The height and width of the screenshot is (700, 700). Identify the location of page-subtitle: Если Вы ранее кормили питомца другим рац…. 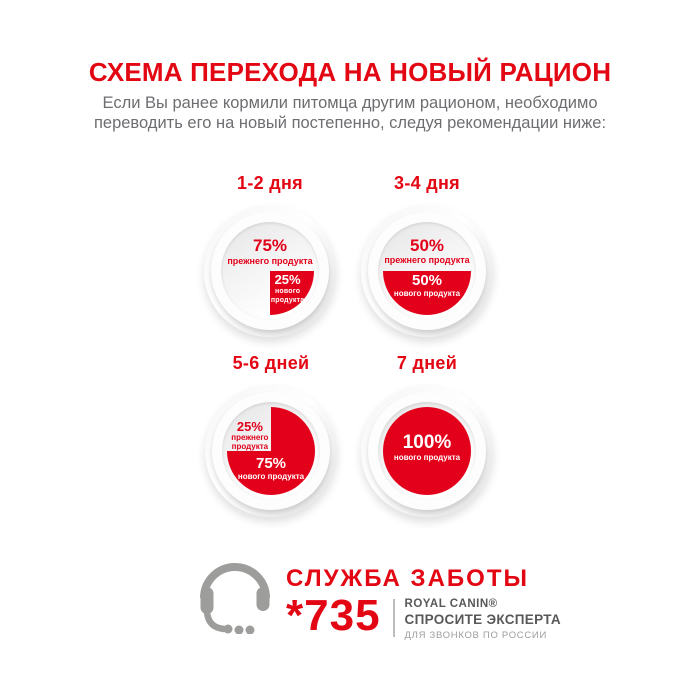
(350, 113).